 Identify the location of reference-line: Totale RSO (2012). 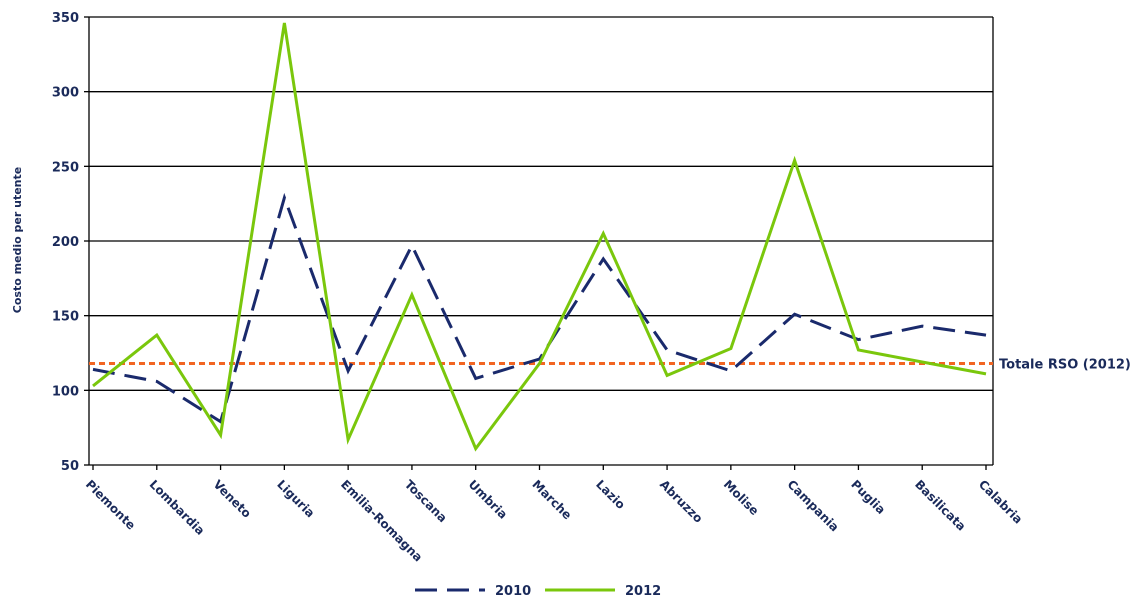
(610, 364).